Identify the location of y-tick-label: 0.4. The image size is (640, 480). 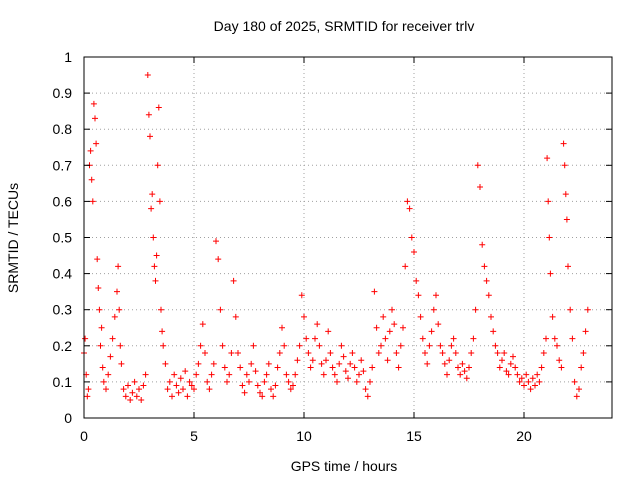
(63, 274).